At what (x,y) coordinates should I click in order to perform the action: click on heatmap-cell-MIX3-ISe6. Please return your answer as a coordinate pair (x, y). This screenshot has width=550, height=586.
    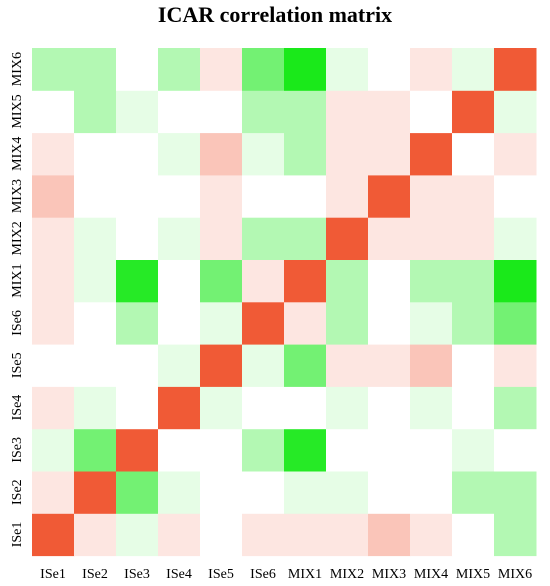
    Looking at the image, I should click on (389, 323).